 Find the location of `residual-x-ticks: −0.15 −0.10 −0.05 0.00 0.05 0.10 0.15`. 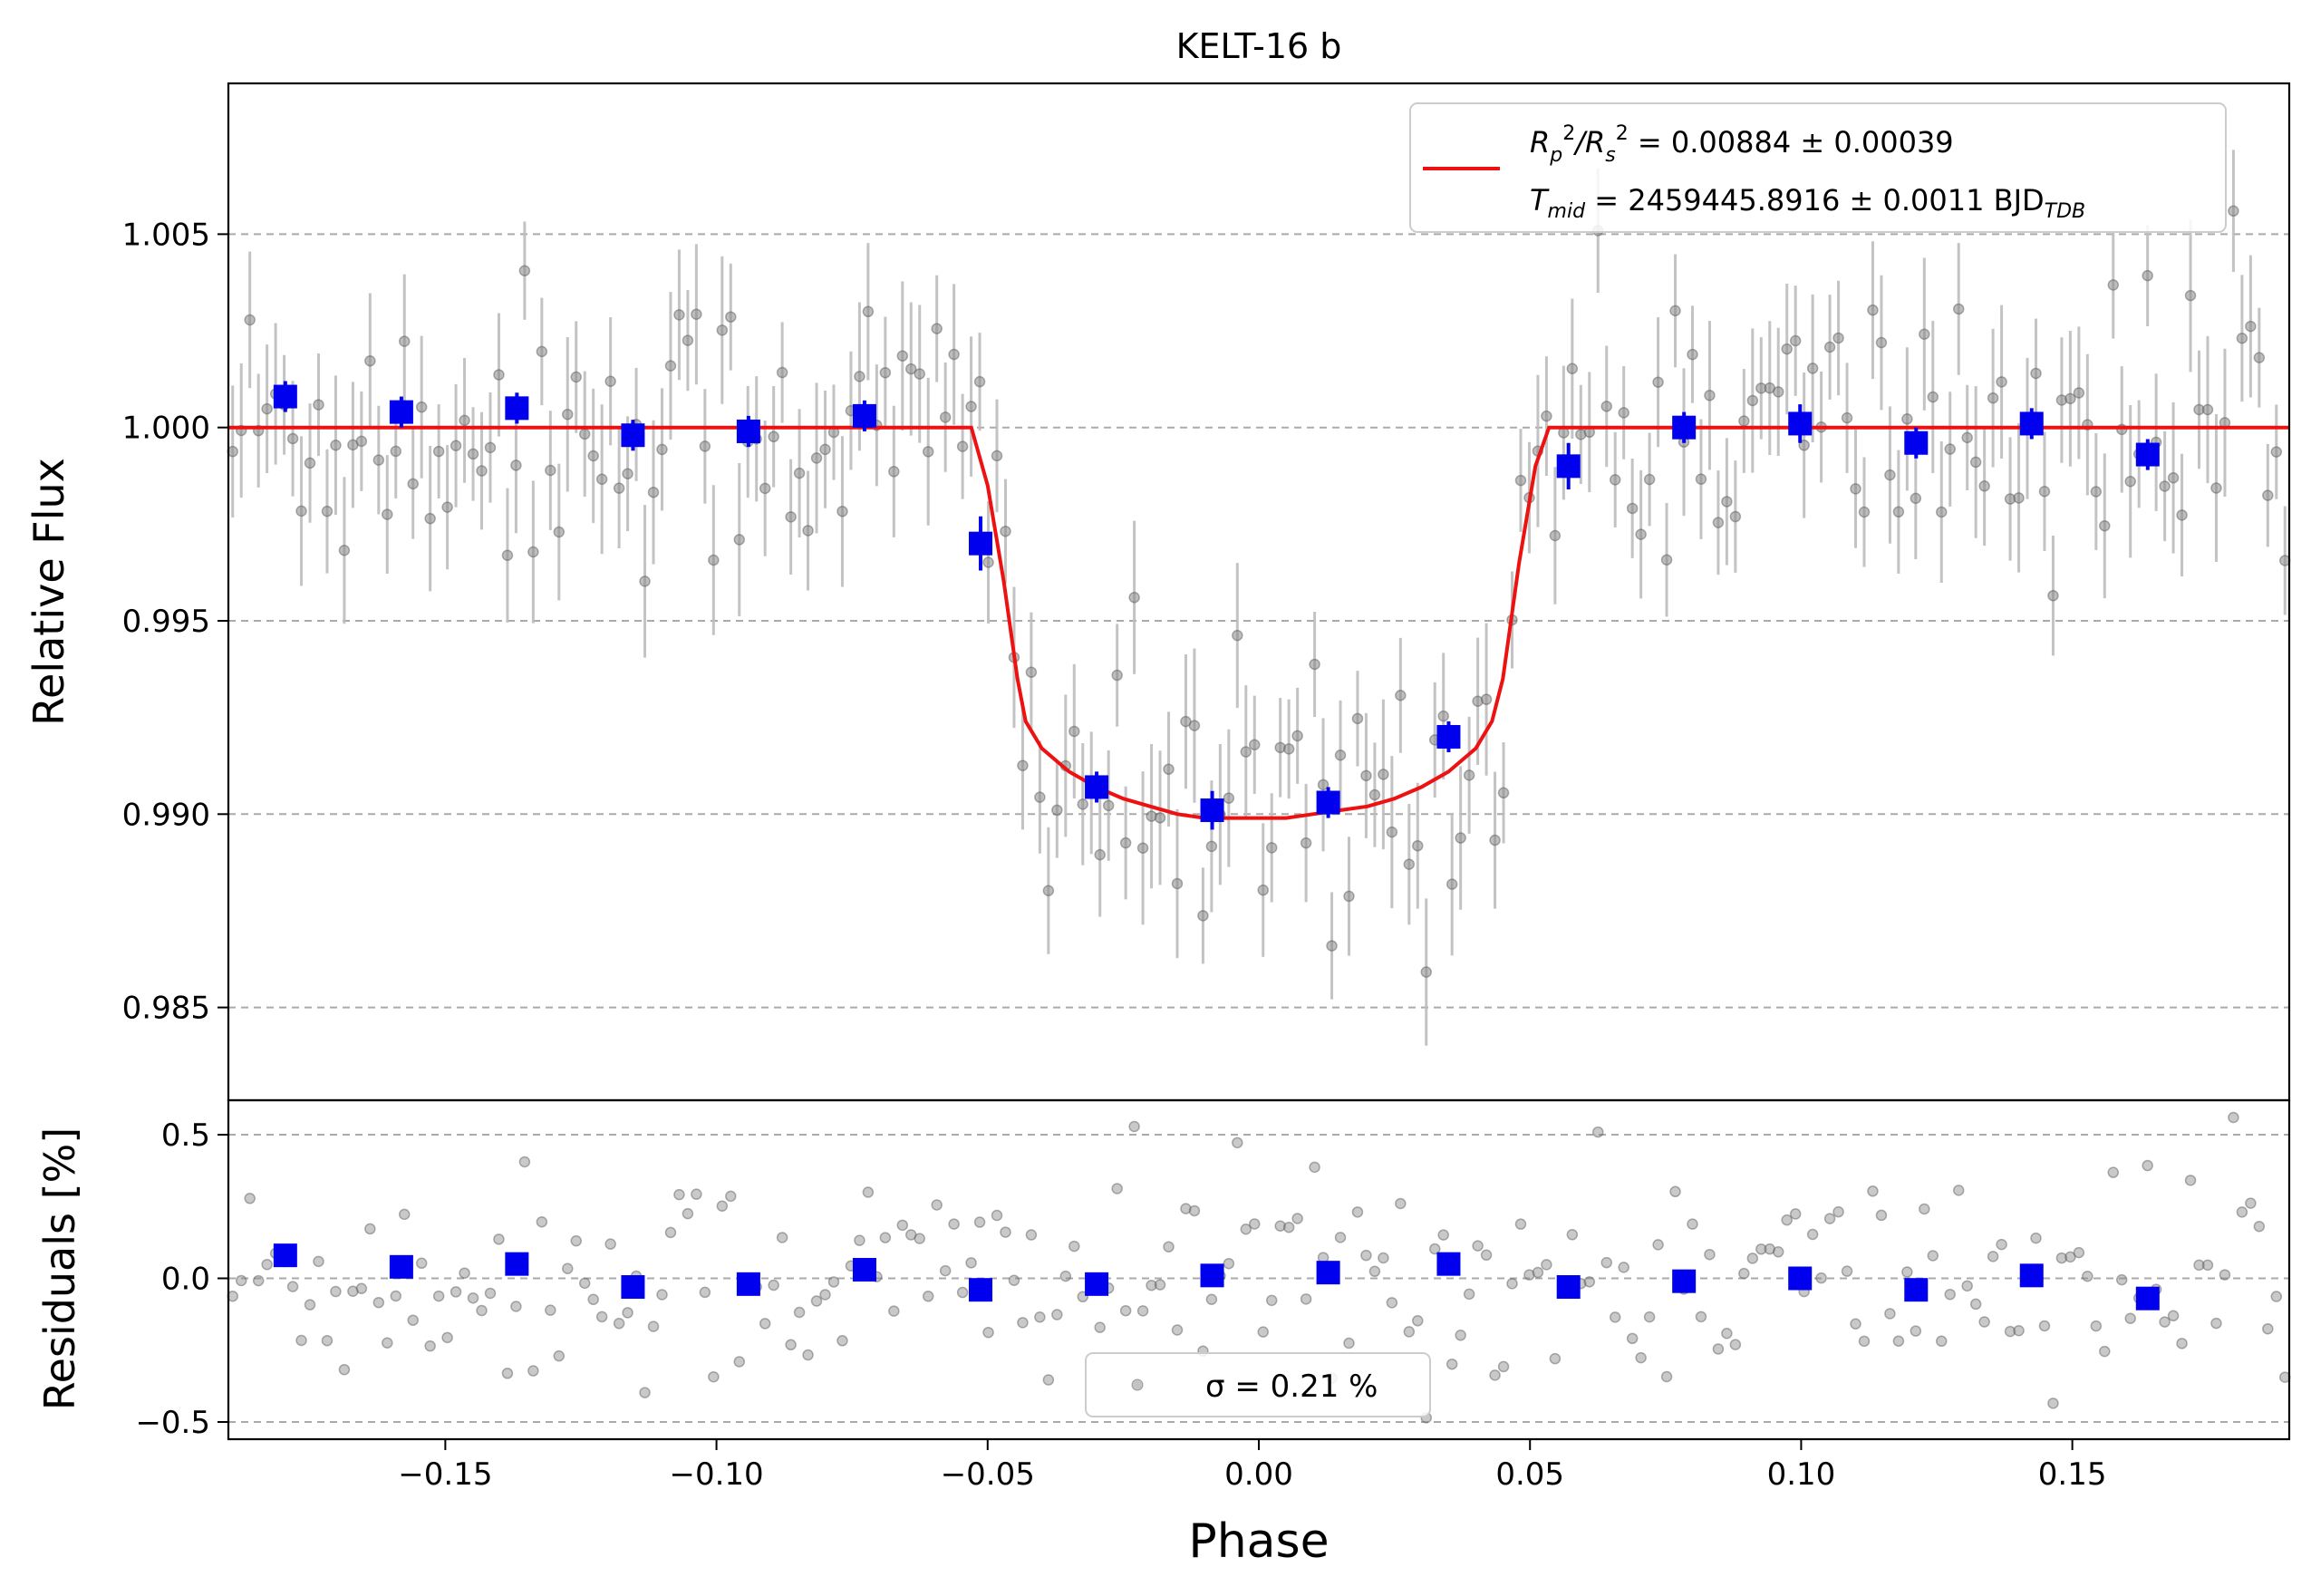

residual-x-ticks: −0.15 −0.10 −0.05 0.00 0.05 0.10 0.15 is located at coordinates (1252, 1466).